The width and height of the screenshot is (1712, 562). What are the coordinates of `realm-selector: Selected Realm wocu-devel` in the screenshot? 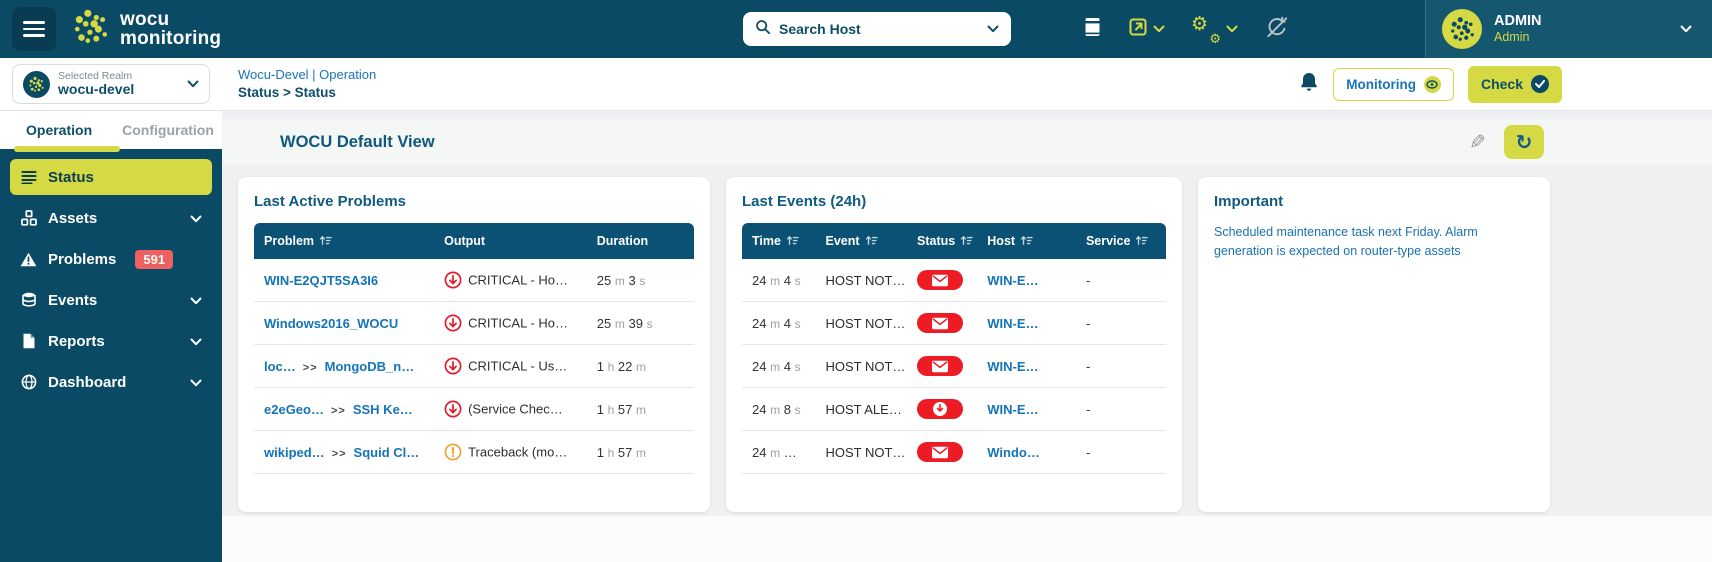 It's located at (111, 84).